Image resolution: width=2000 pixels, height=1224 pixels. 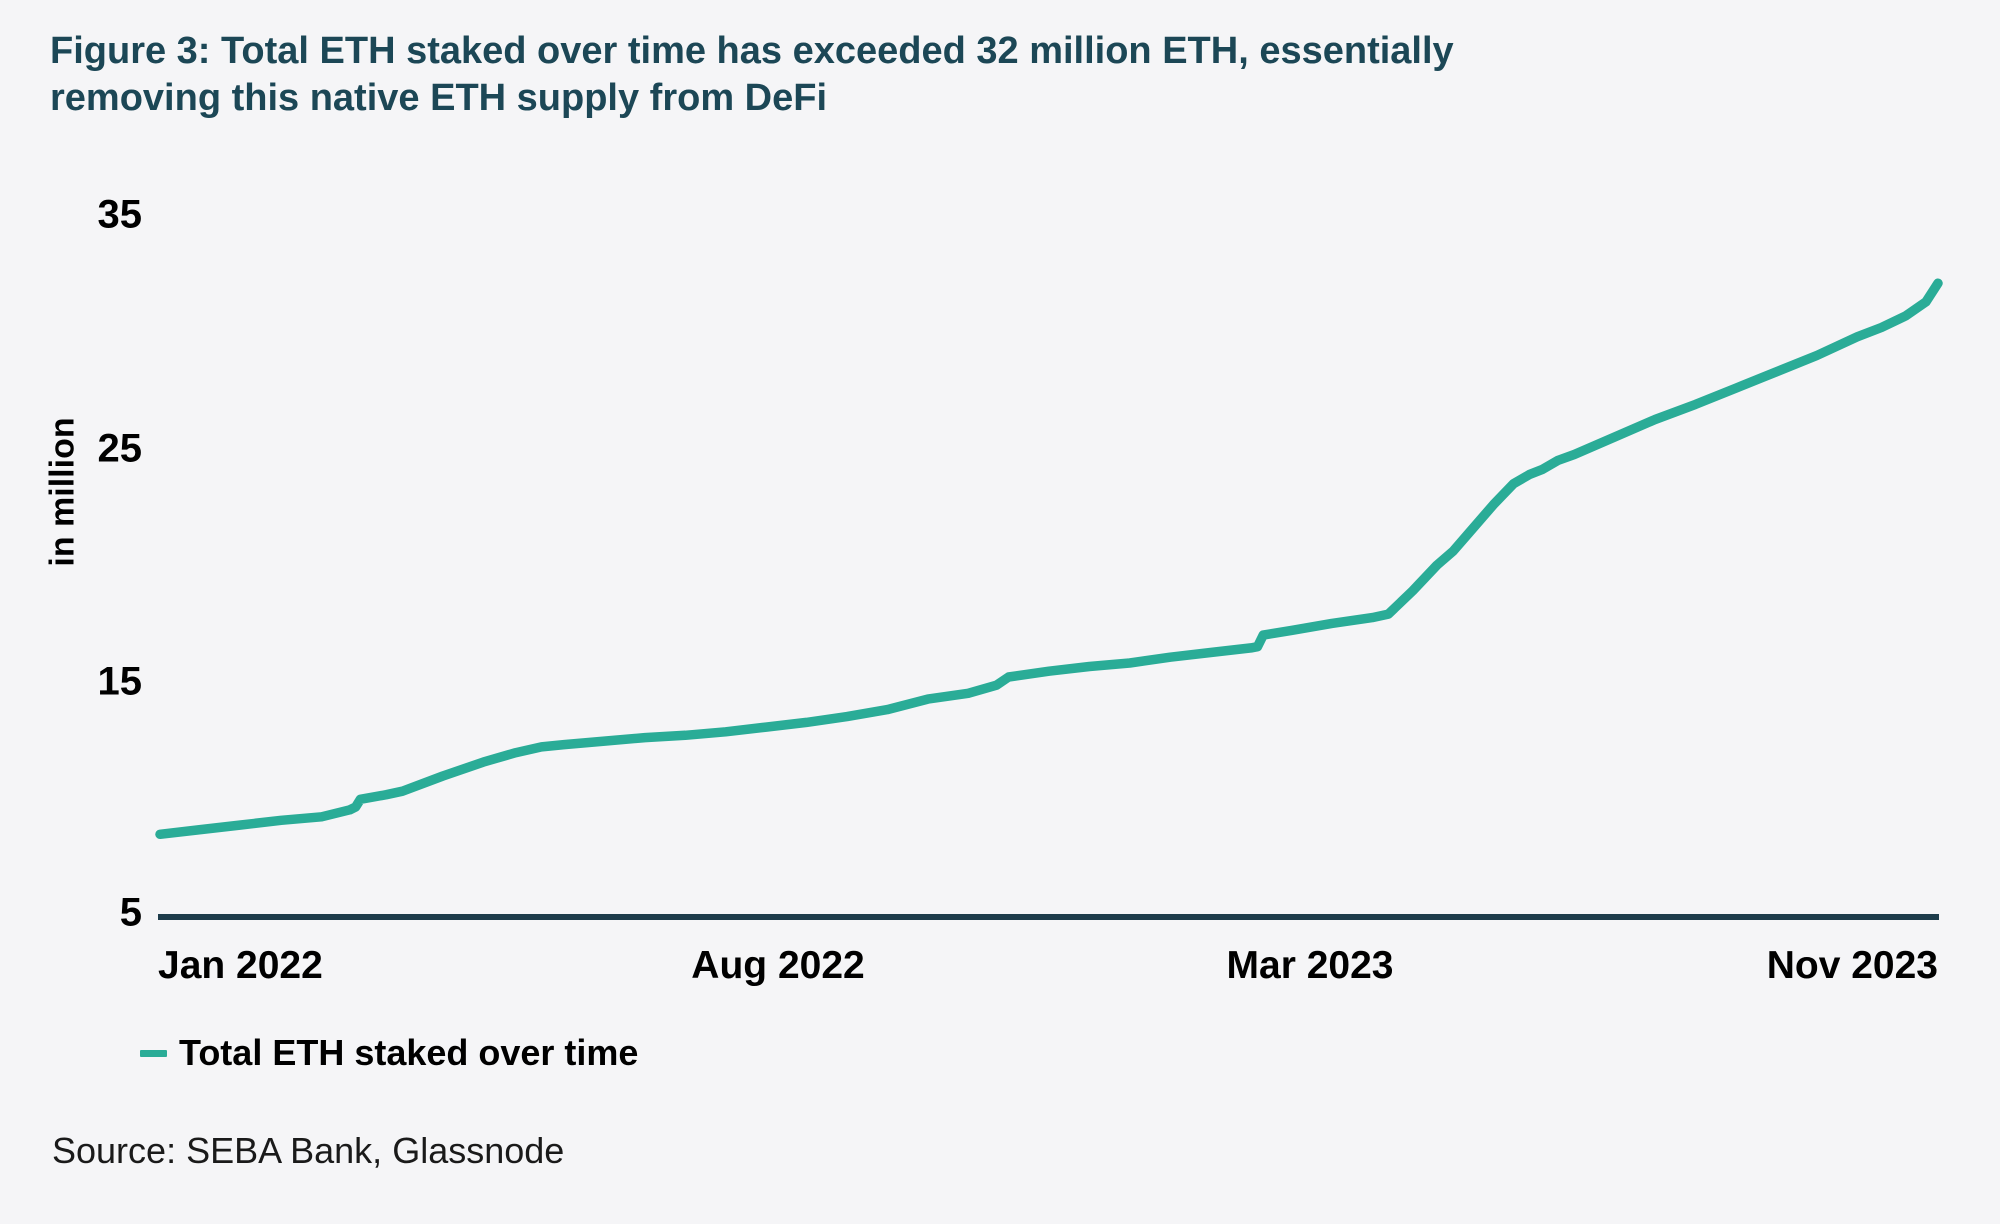 I want to click on legend-label: Total ETH staked over time, so click(x=409, y=1052).